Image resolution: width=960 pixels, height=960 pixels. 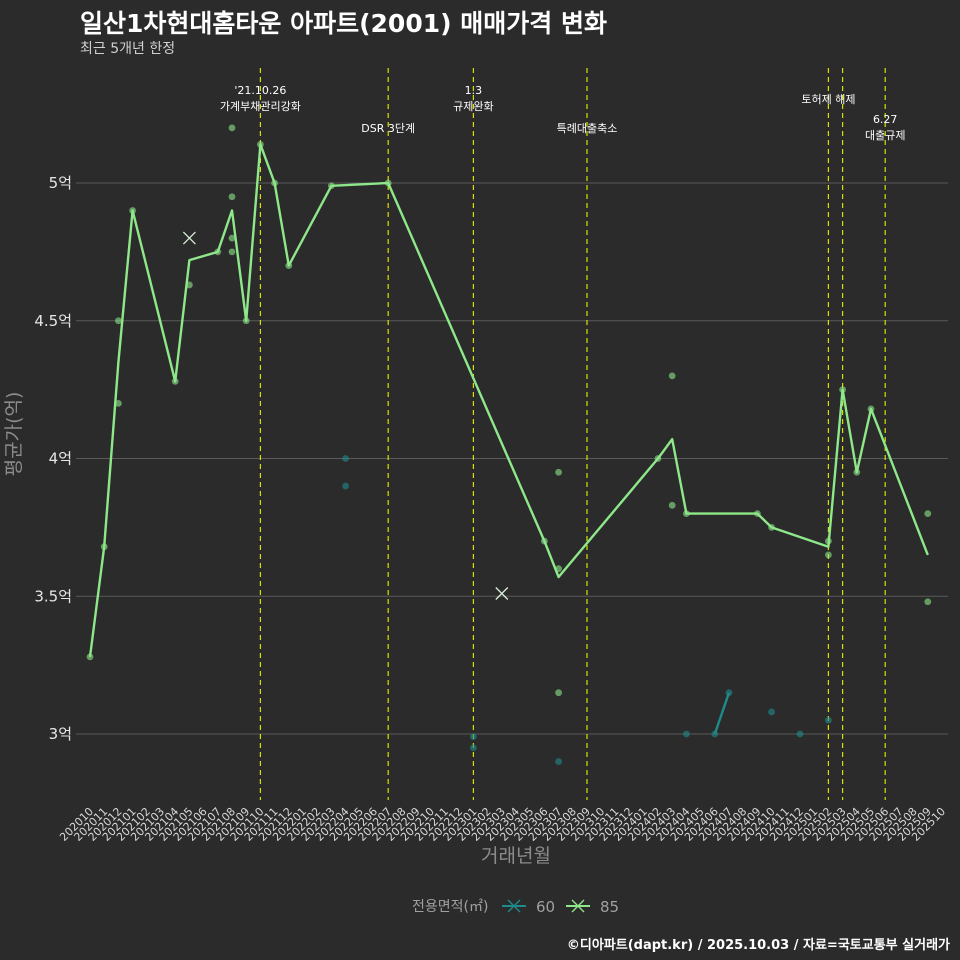 What do you see at coordinates (722, 713) in the screenshot?
I see `trend-line` at bounding box center [722, 713].